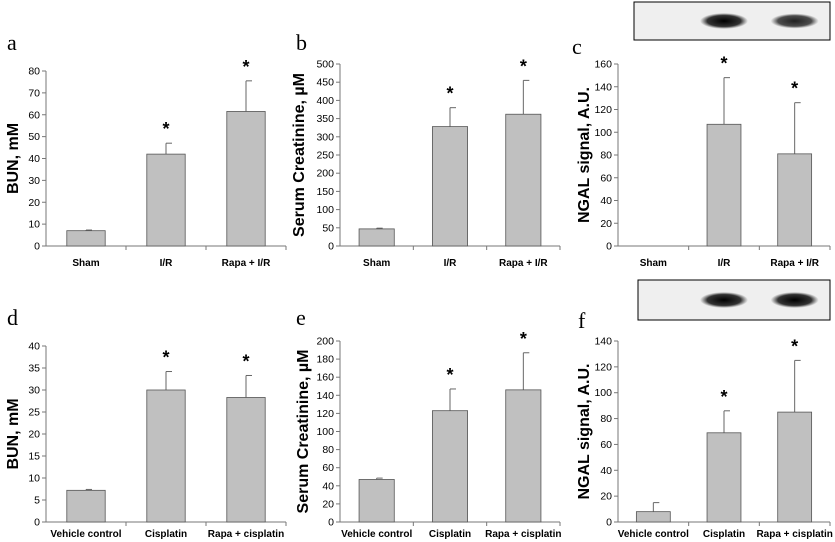 This screenshot has width=835, height=542. I want to click on panel-letter: f, so click(582, 320).